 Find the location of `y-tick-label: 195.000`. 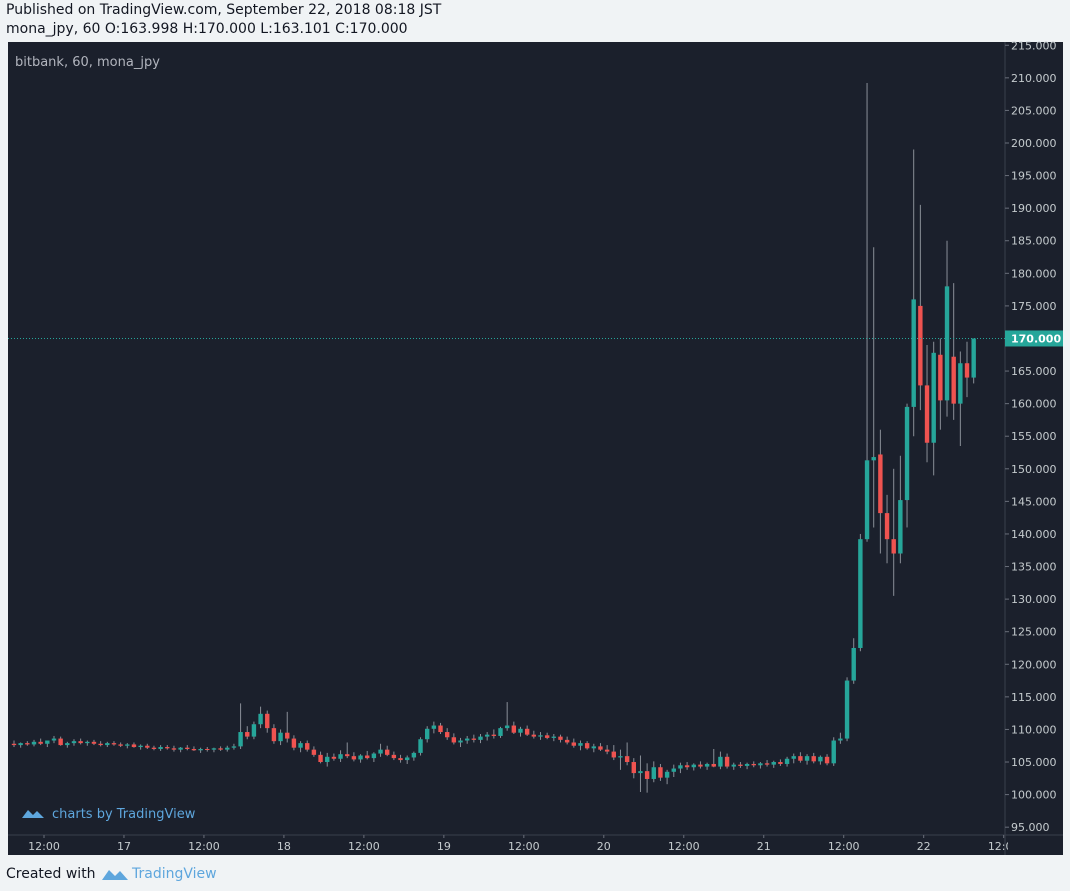

y-tick-label: 195.000 is located at coordinates (1034, 176).